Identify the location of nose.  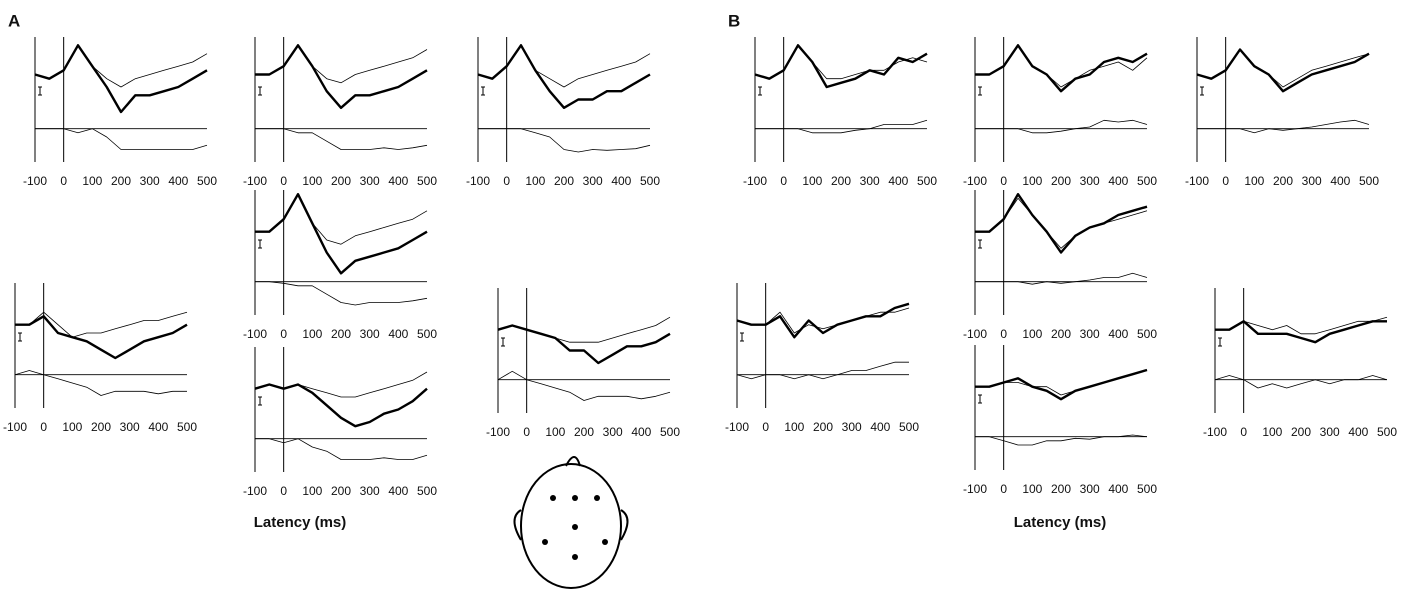
(573, 461).